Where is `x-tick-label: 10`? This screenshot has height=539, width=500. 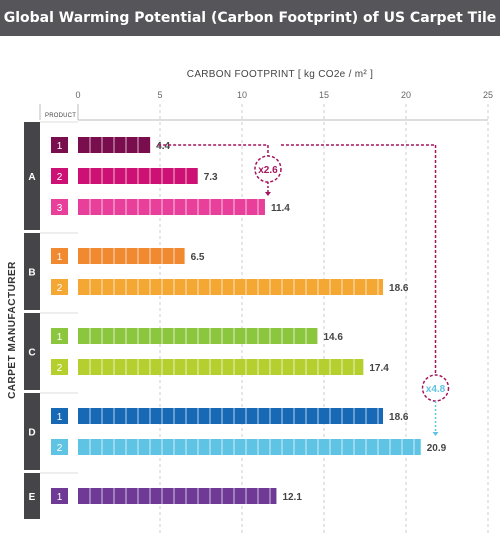
x-tick-label: 10 is located at coordinates (242, 95).